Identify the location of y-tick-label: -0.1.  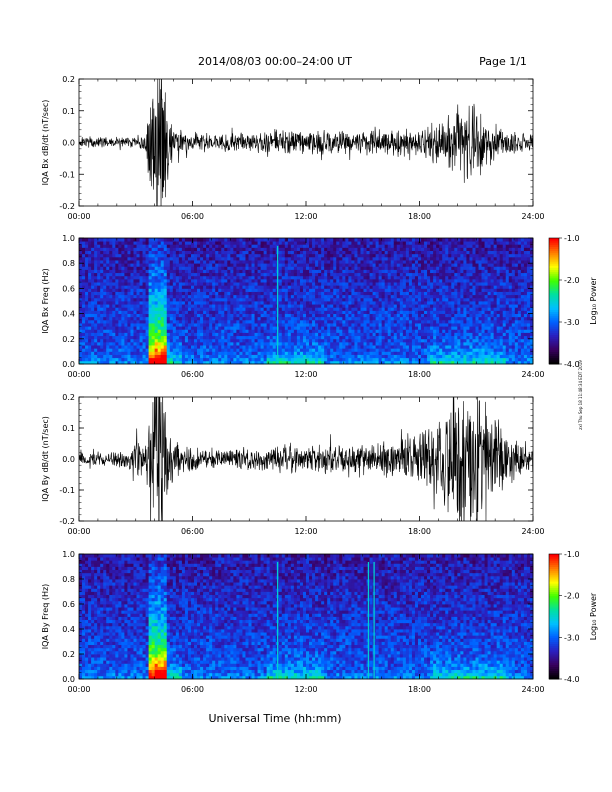
(67, 174).